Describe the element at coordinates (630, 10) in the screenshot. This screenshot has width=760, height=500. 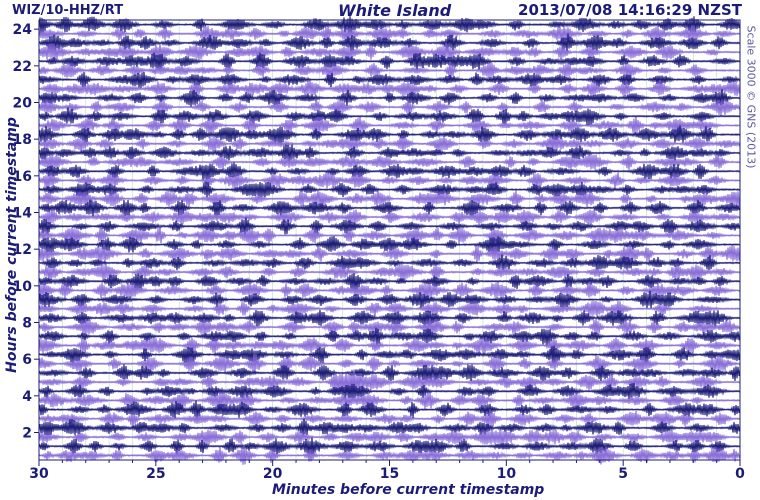
I see `current-timestamp: 2013/07/08 14:16:29 NZST` at that location.